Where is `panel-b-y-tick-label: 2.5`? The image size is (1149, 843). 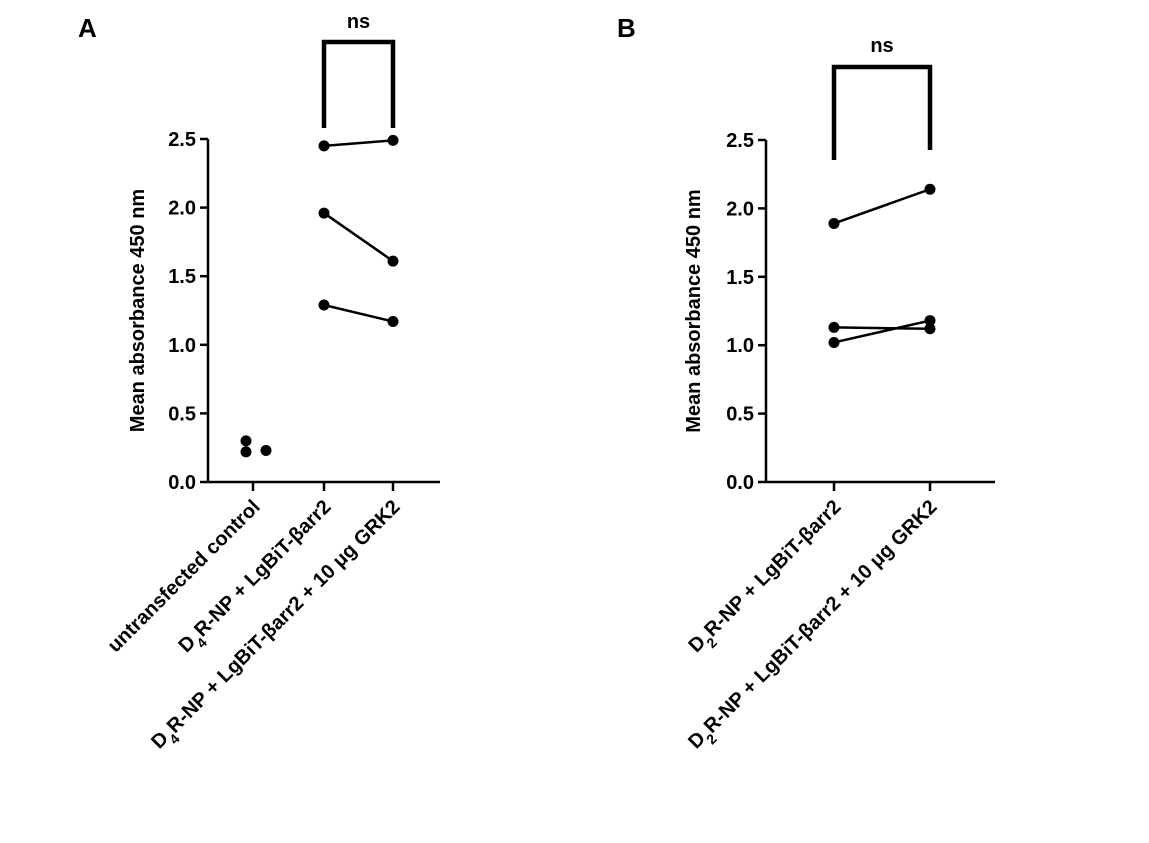 panel-b-y-tick-label: 2.5 is located at coordinates (740, 141).